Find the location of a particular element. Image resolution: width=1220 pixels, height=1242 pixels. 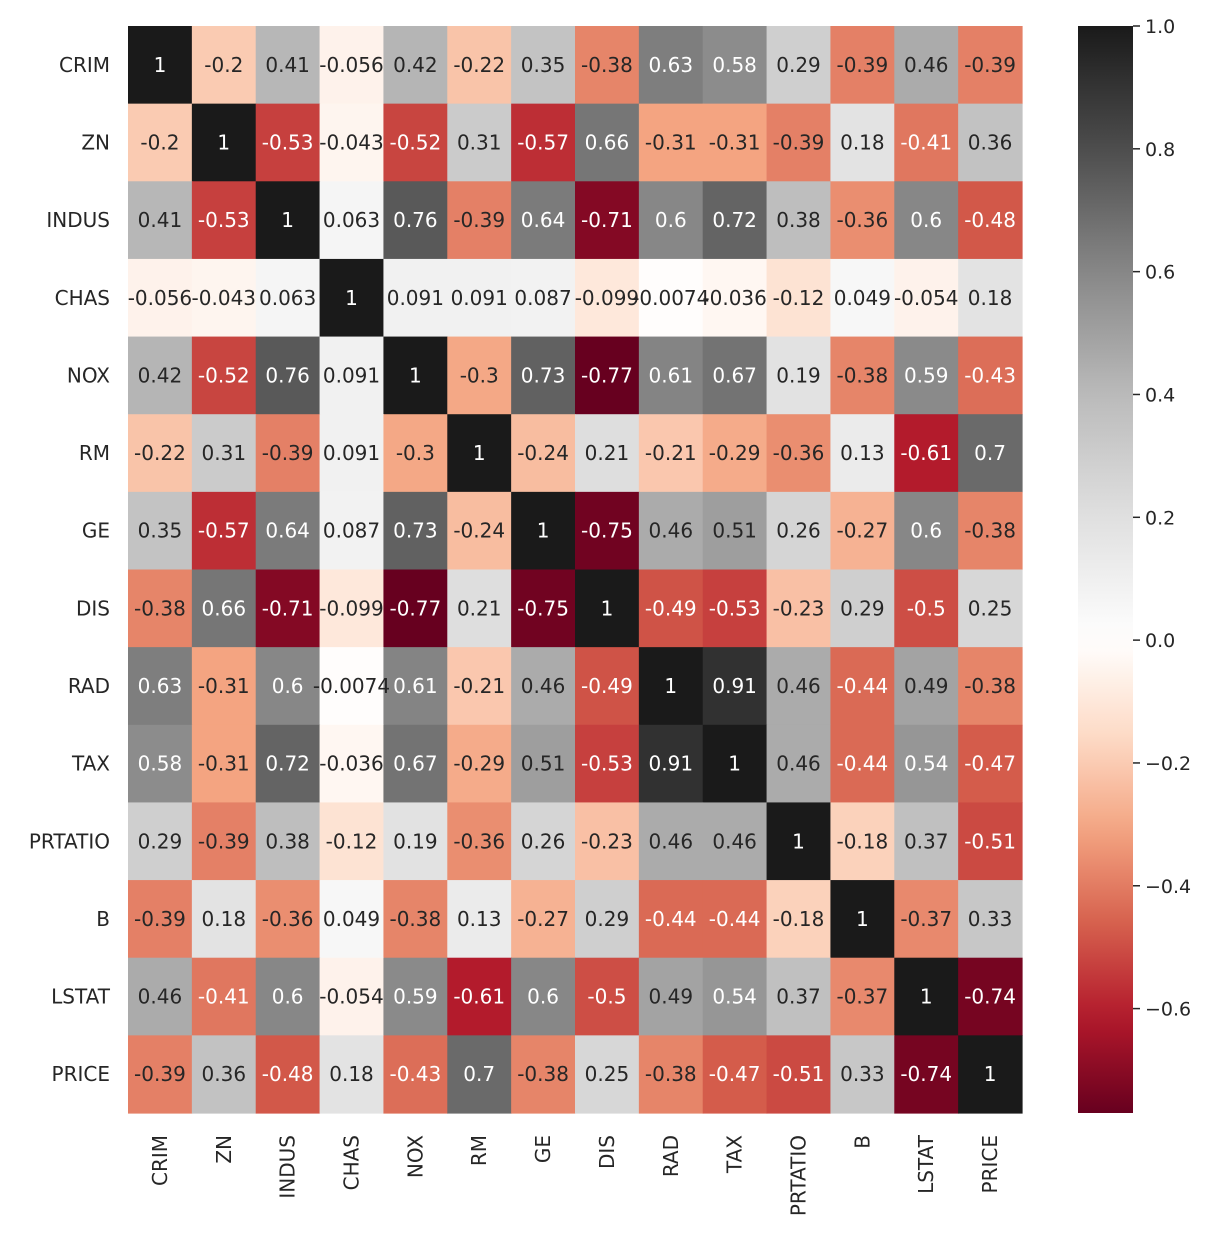

x-tick-label: TAX is located at coordinates (735, 1154).